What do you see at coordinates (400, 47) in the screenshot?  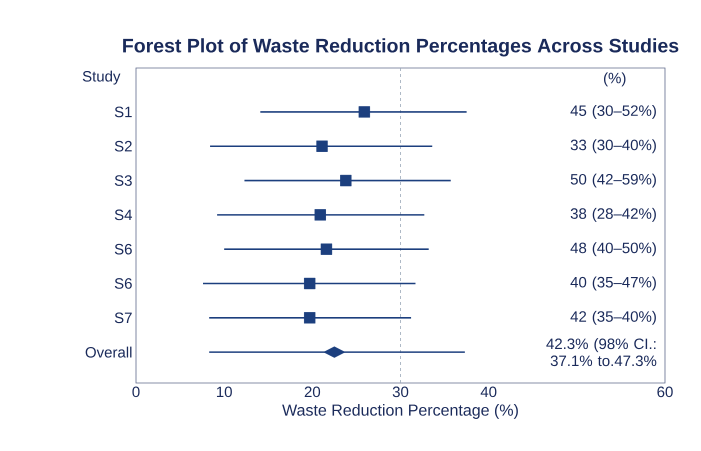 I see `chart-title: Forest Plot of Waste Reduction Percentages Across Studies` at bounding box center [400, 47].